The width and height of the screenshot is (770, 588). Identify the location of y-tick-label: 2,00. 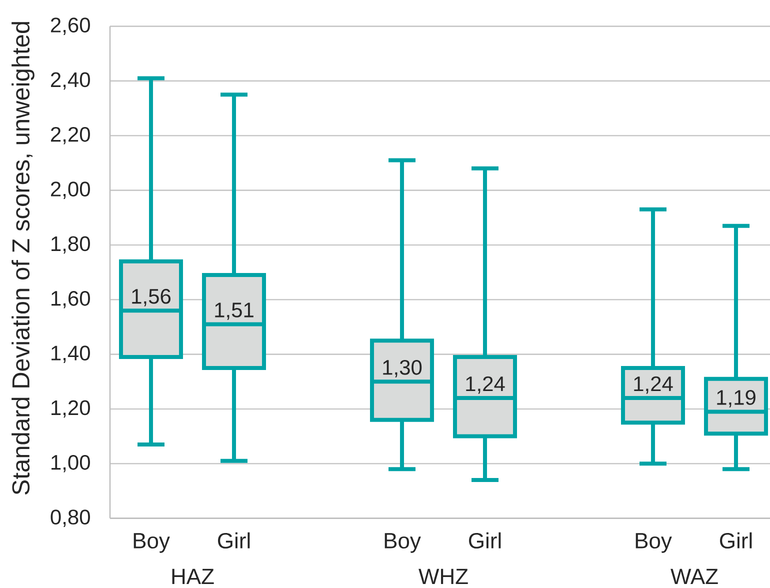
(70, 190).